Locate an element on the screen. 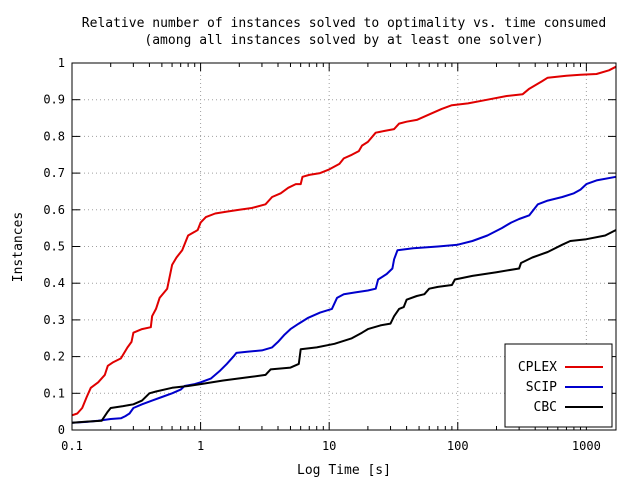  y-tick-label: 0.1 is located at coordinates (54, 393).